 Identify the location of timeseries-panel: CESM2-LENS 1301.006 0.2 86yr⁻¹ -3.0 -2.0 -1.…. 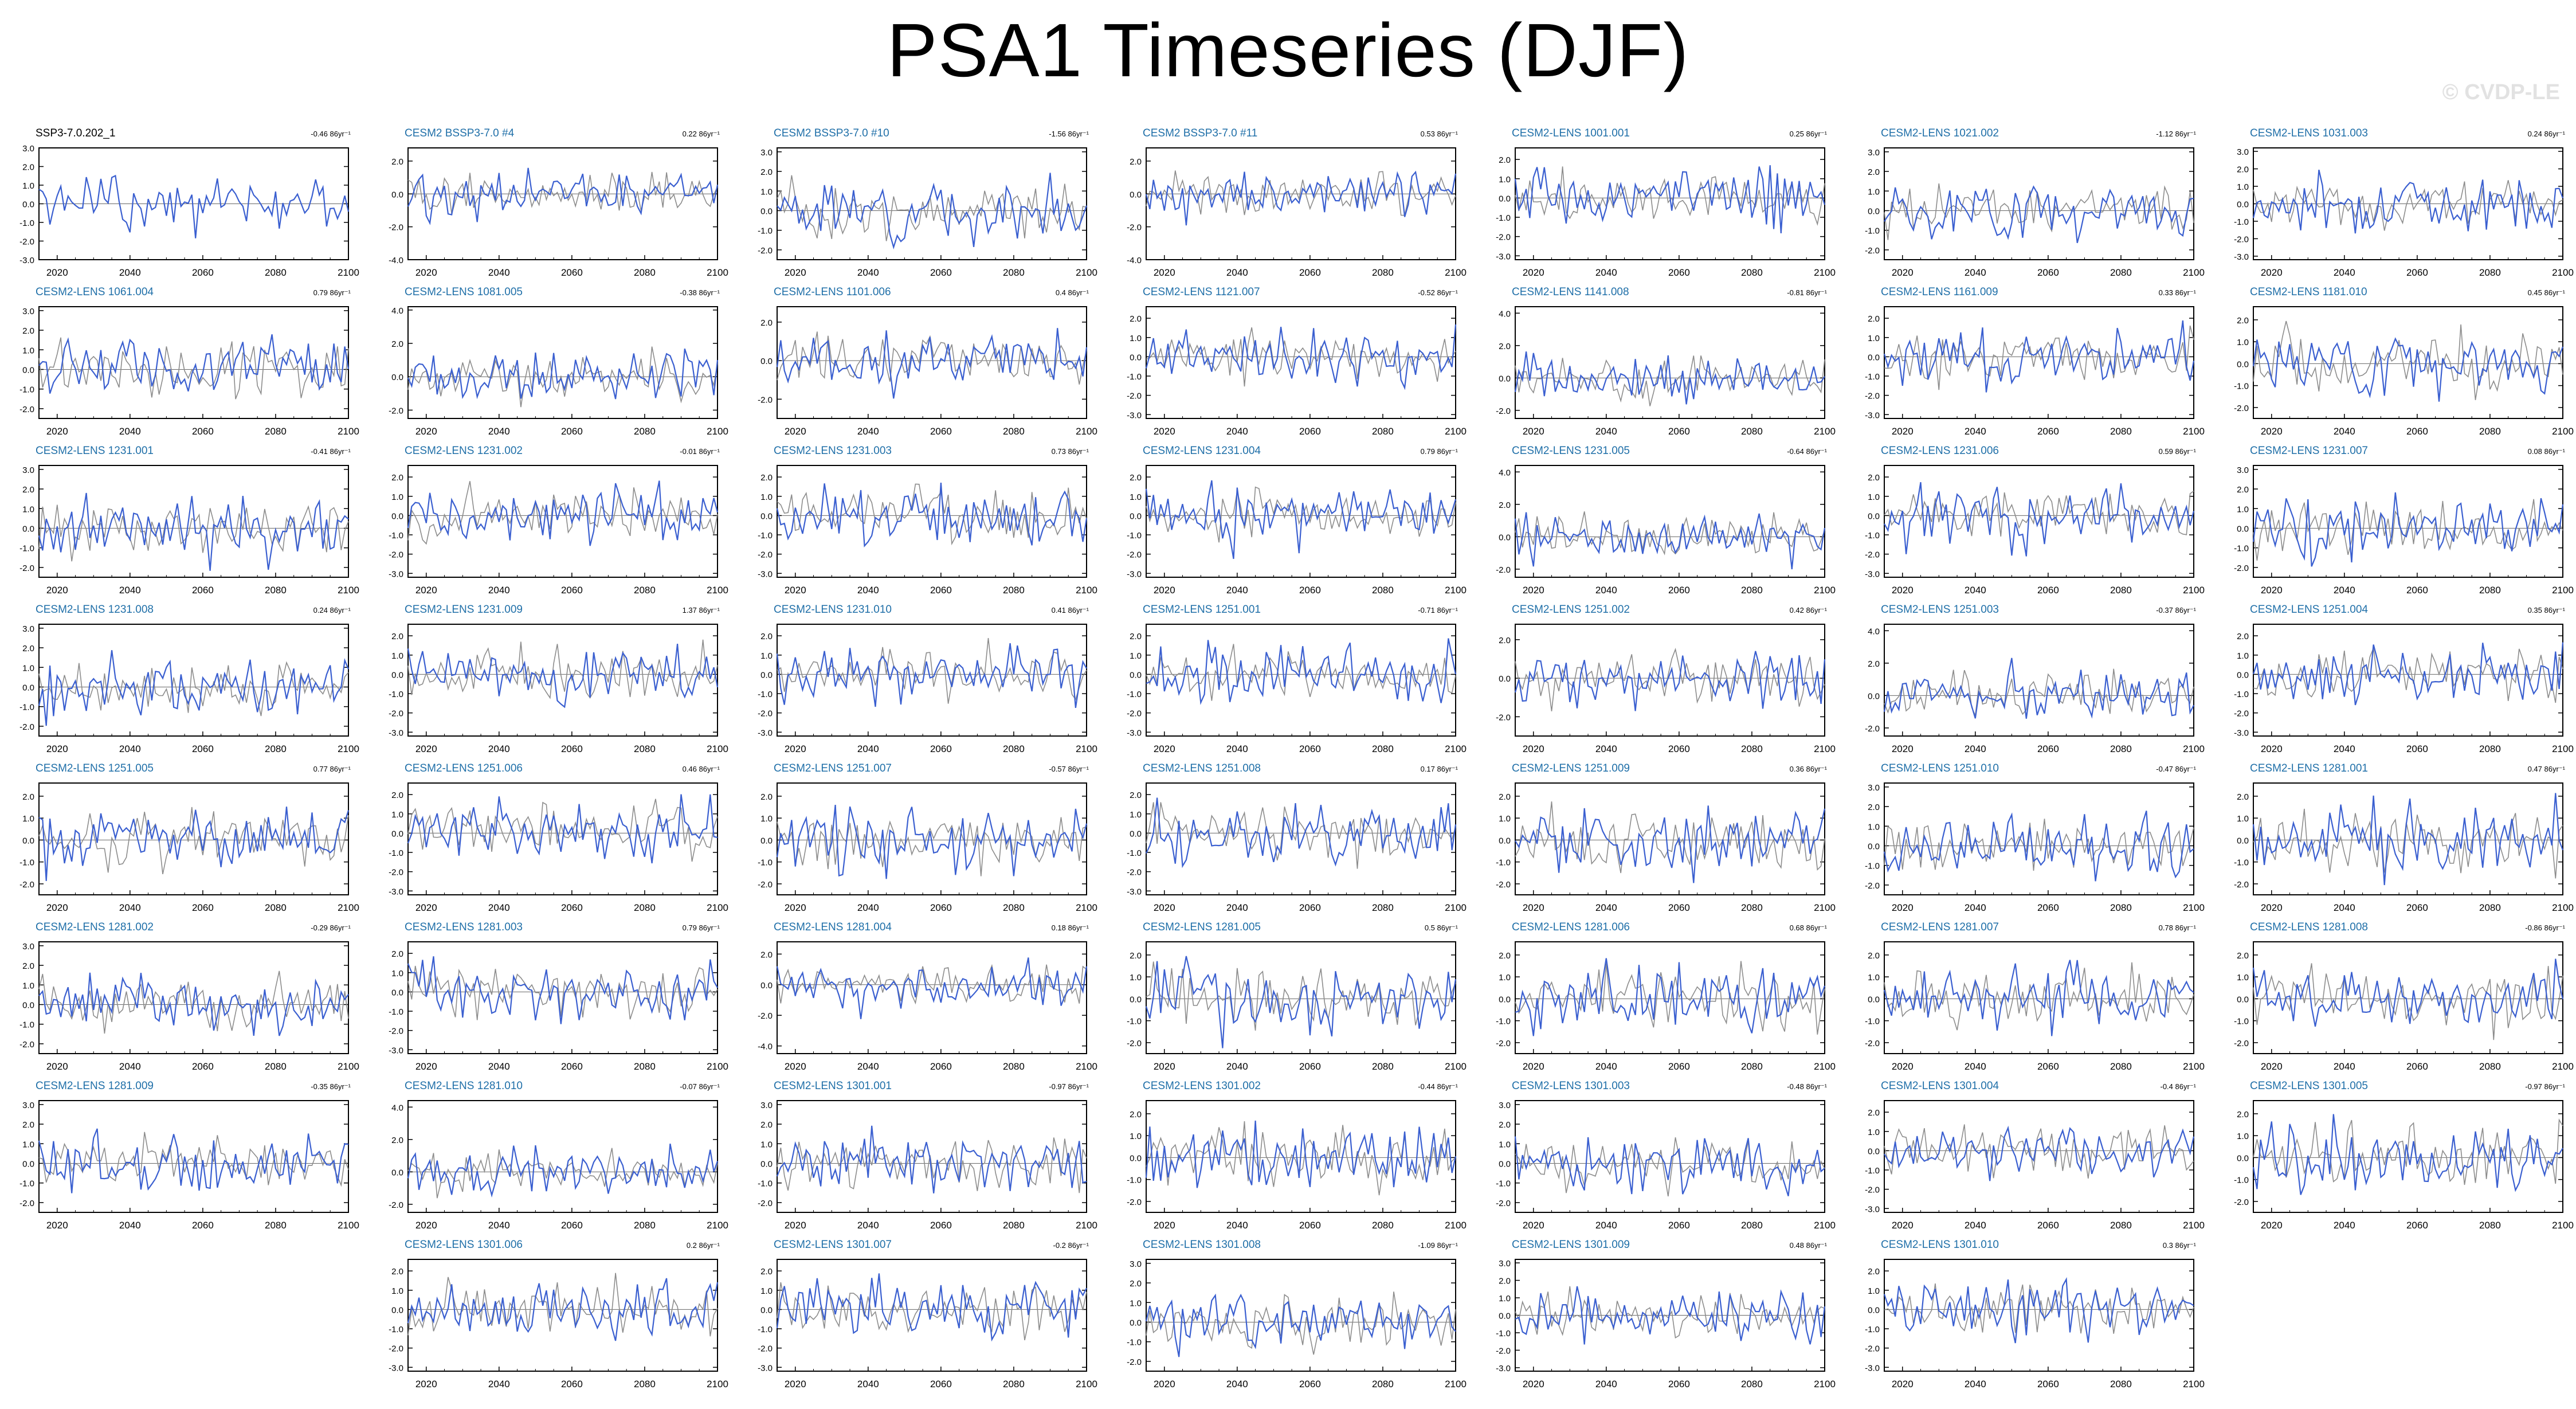
(558, 1314).